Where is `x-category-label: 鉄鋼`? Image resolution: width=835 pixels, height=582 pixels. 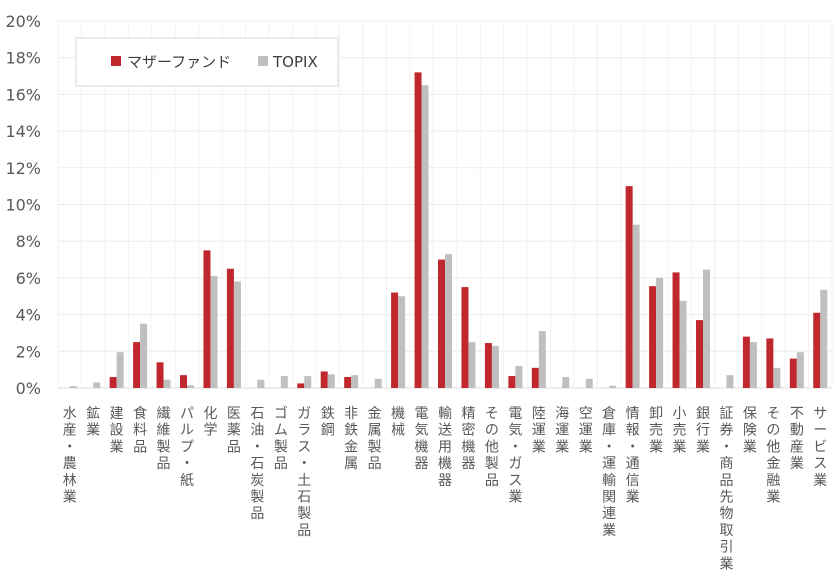
x-category-label: 鉄鋼 is located at coordinates (328, 422).